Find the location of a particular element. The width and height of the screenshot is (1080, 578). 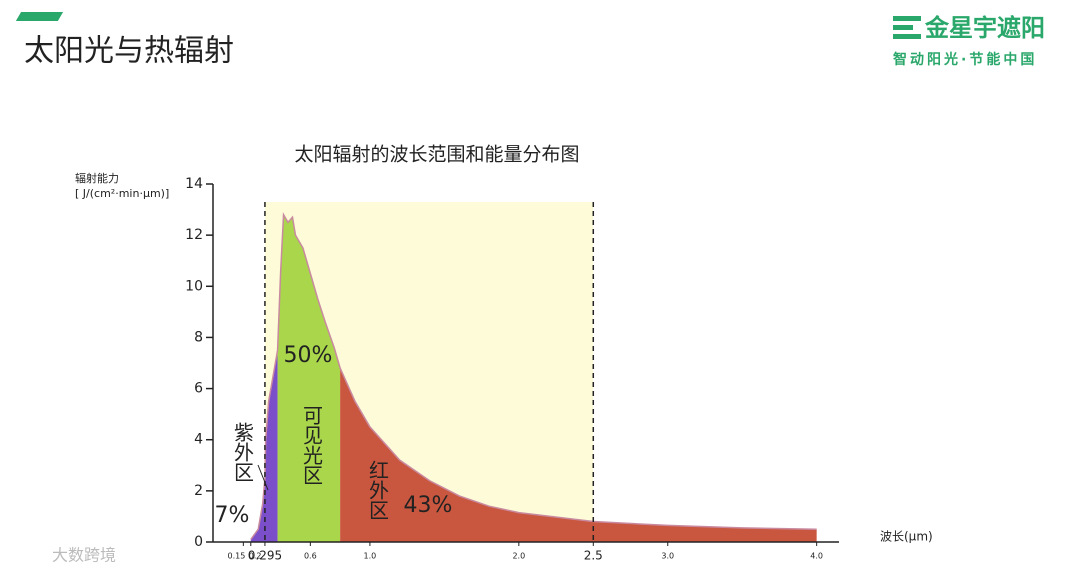

y-tick-label: 0 is located at coordinates (198, 542).